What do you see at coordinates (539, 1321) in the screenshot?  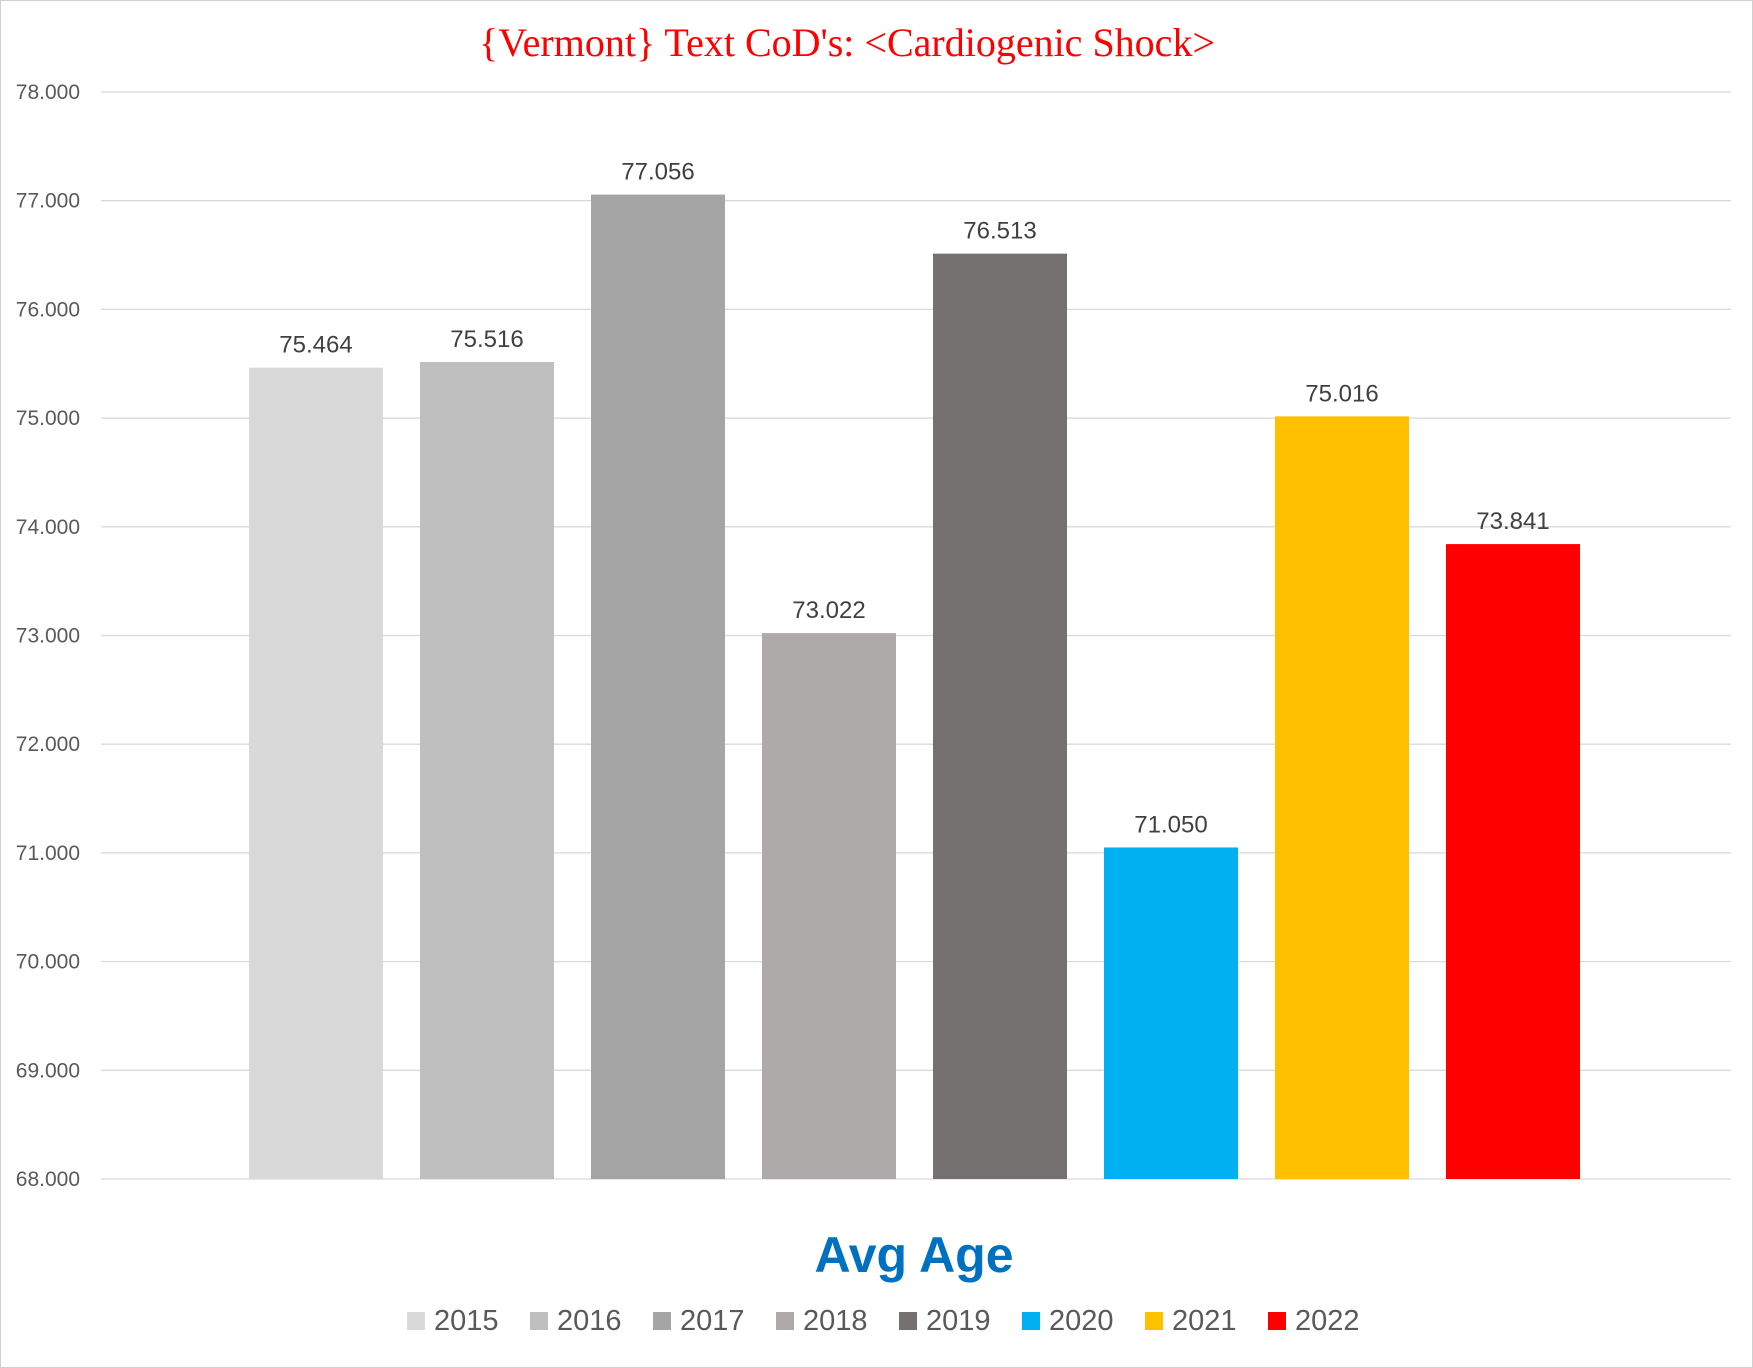 I see `legend-swatch-2016` at bounding box center [539, 1321].